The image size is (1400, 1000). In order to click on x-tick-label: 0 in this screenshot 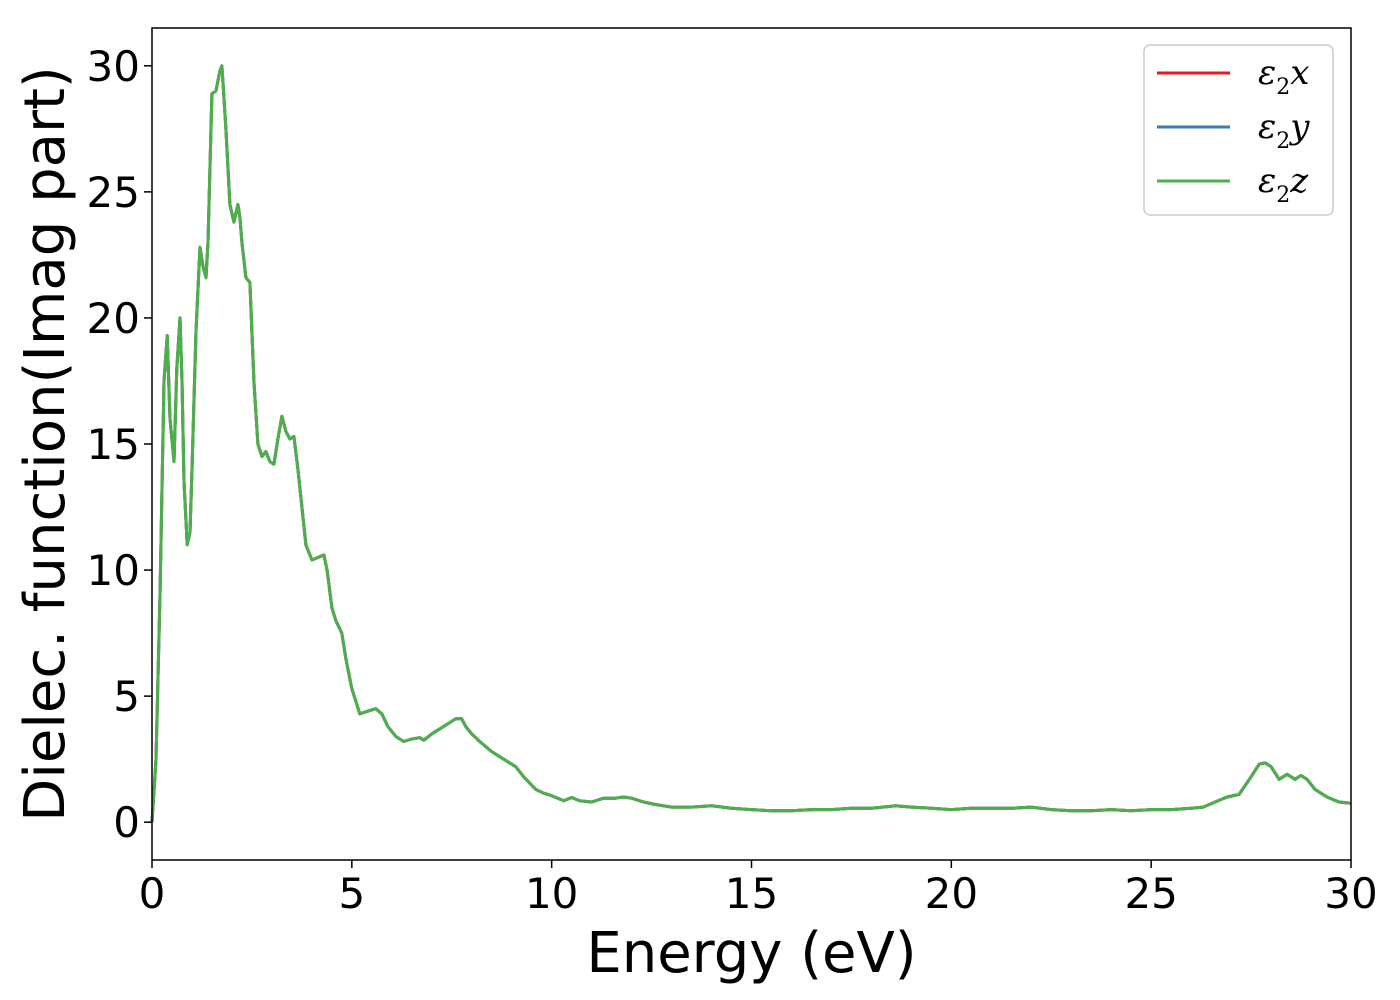, I will do `click(152, 893)`.